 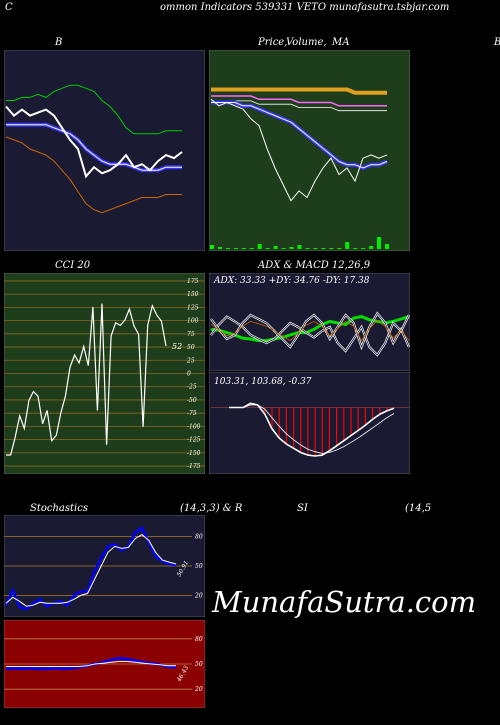 What do you see at coordinates (199, 566) in the screenshot?
I see `stoch-tick-label: 50` at bounding box center [199, 566].